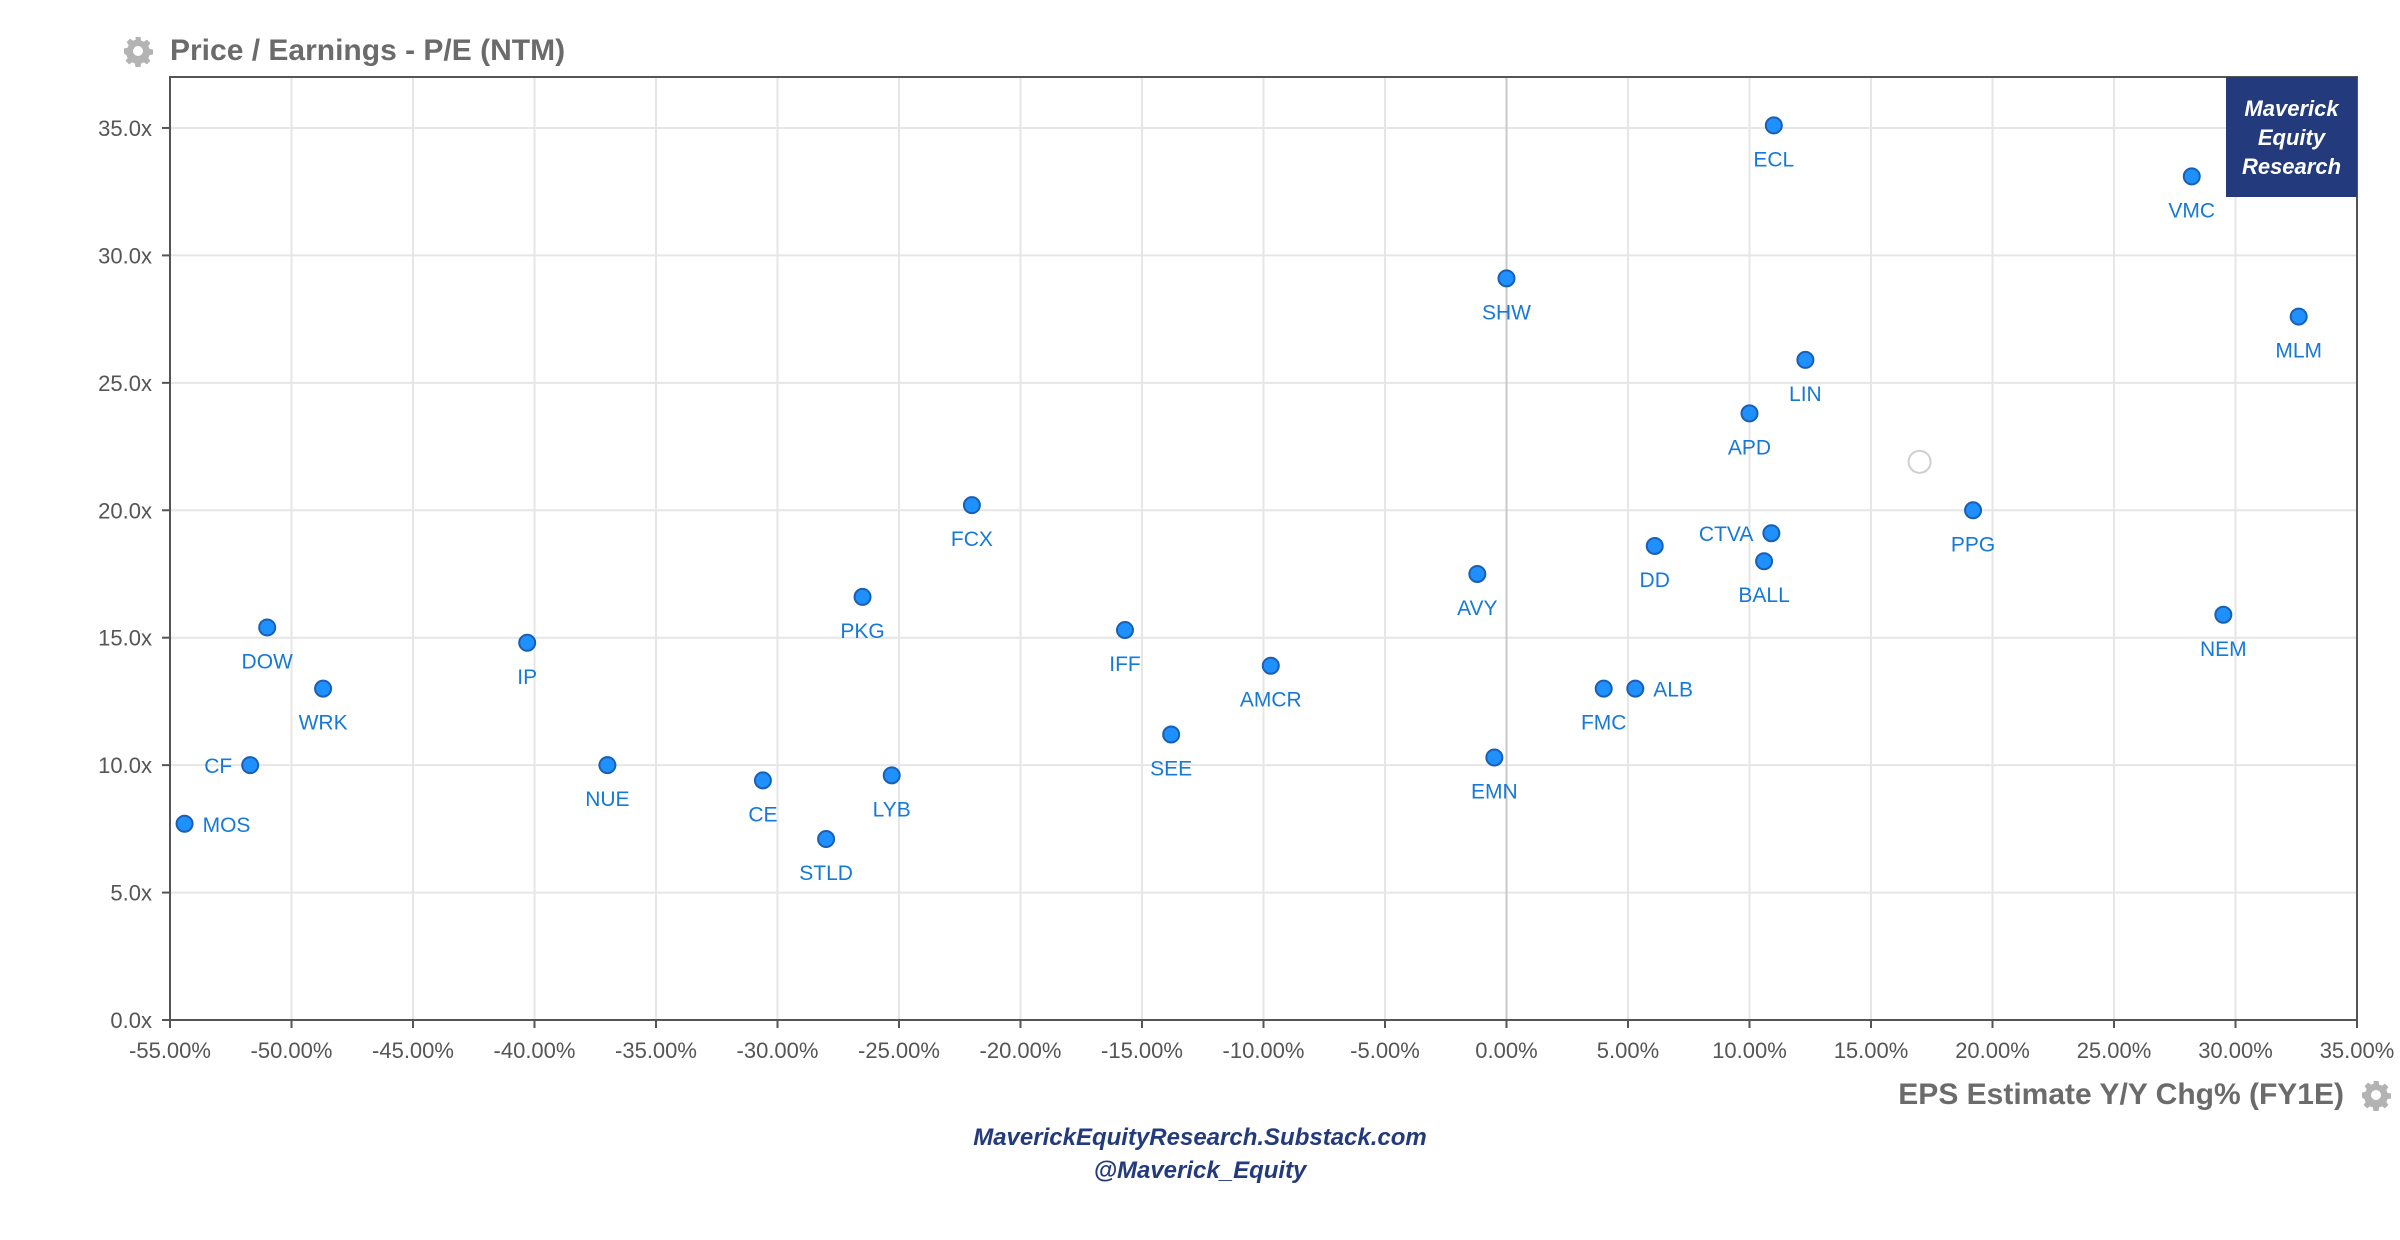 This screenshot has height=1240, width=2400. I want to click on x-axis-title: EPS Estimate Y/Y Chg% (FY1E), so click(2145, 1095).